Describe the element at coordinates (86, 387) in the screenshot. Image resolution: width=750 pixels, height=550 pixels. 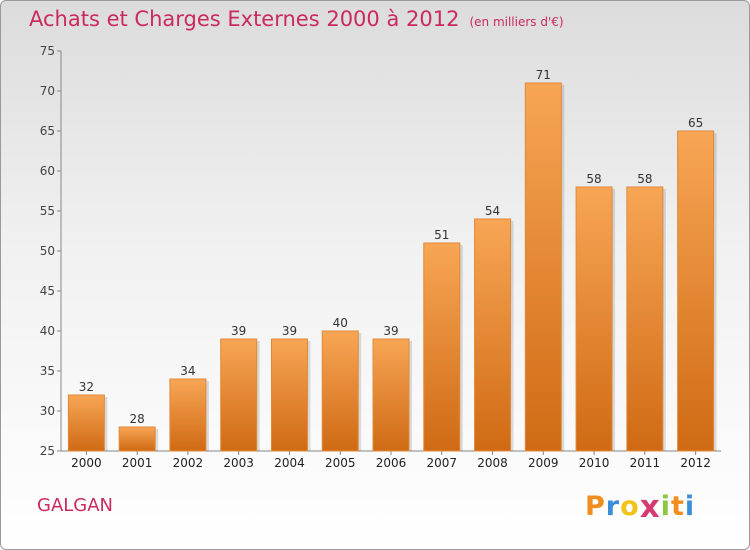
I see `bar-value-label: 32` at that location.